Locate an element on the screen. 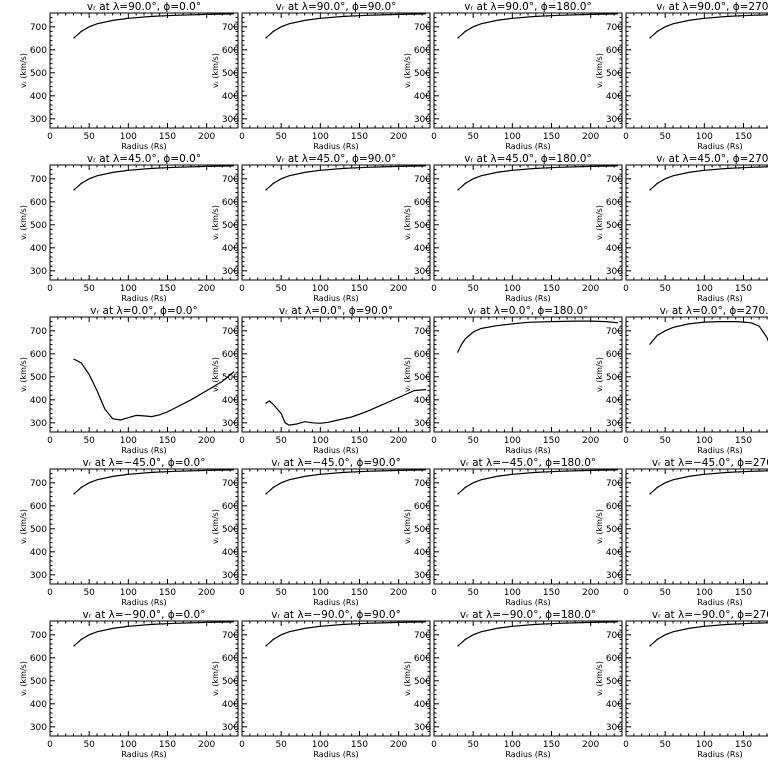 The image size is (768, 768). panel-title: vᵣ at λ=−90.0°, ϕ=90.0° is located at coordinates (336, 615).